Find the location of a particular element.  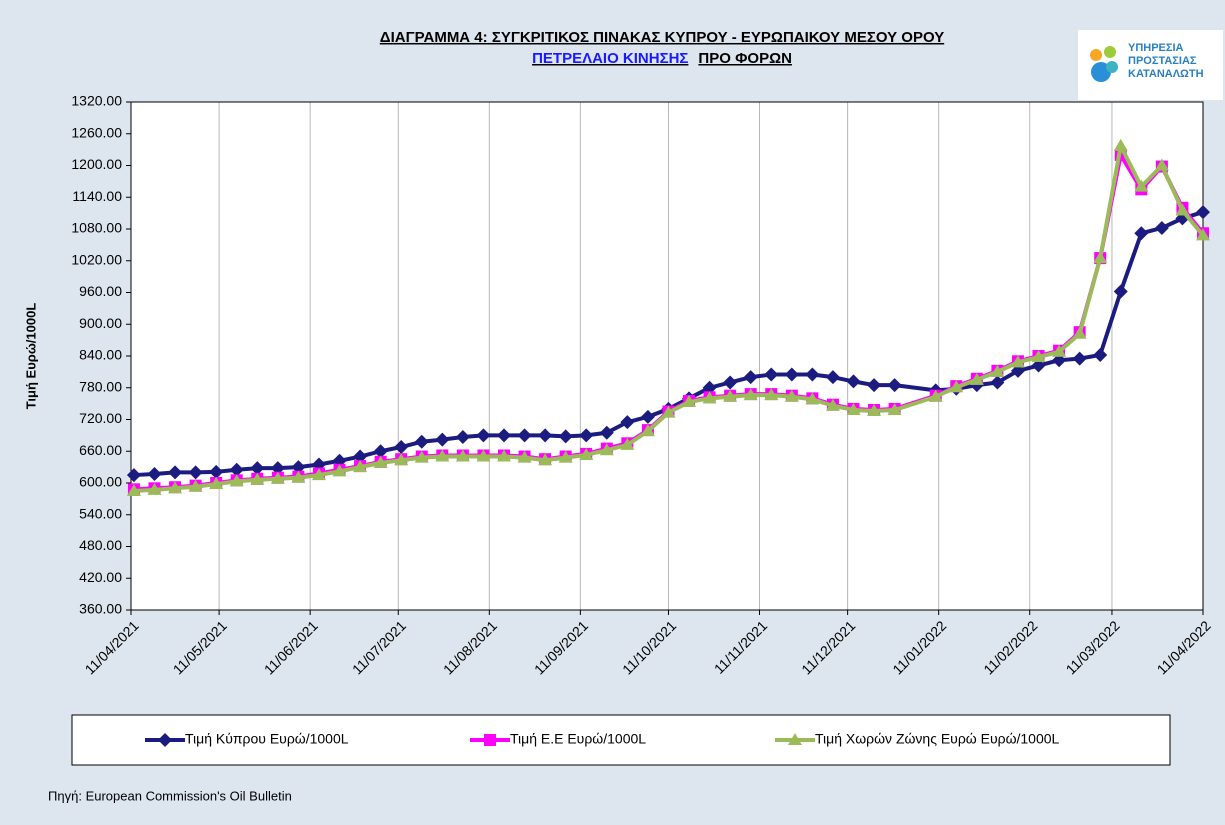

y-tick-label: 1080.00 is located at coordinates (96, 228).